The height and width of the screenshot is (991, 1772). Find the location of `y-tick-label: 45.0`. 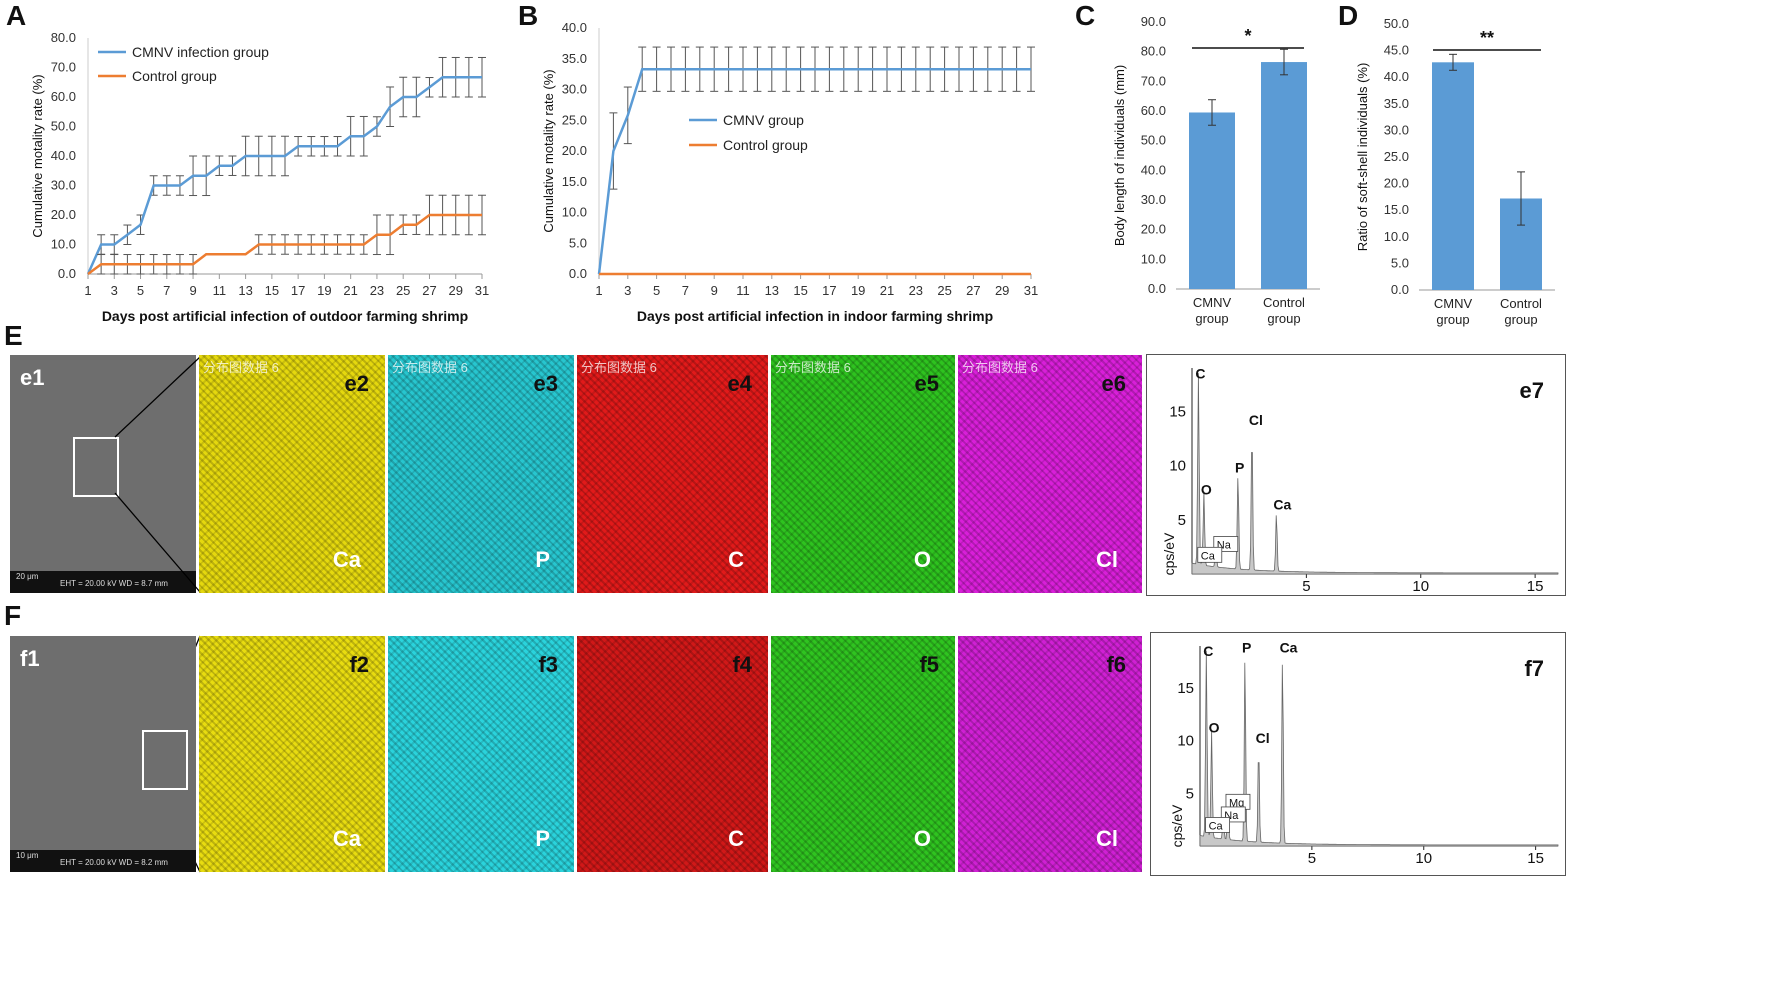

y-tick-label: 45.0 is located at coordinates (1396, 50).